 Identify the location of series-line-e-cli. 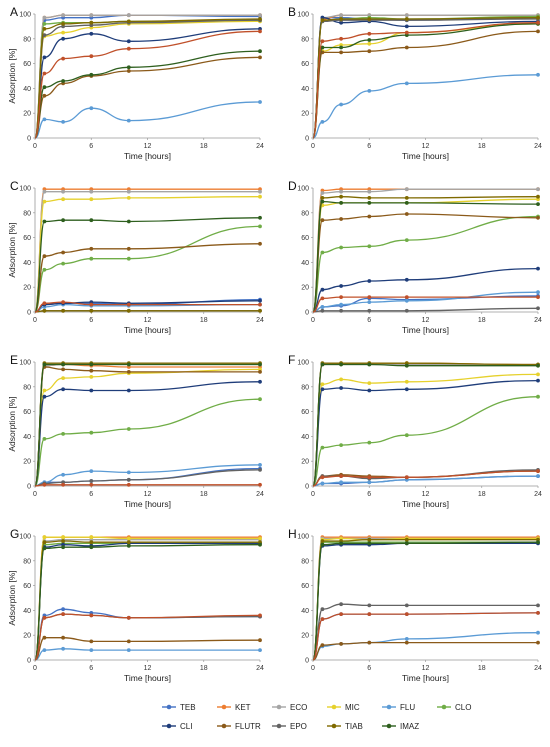
(147, 434).